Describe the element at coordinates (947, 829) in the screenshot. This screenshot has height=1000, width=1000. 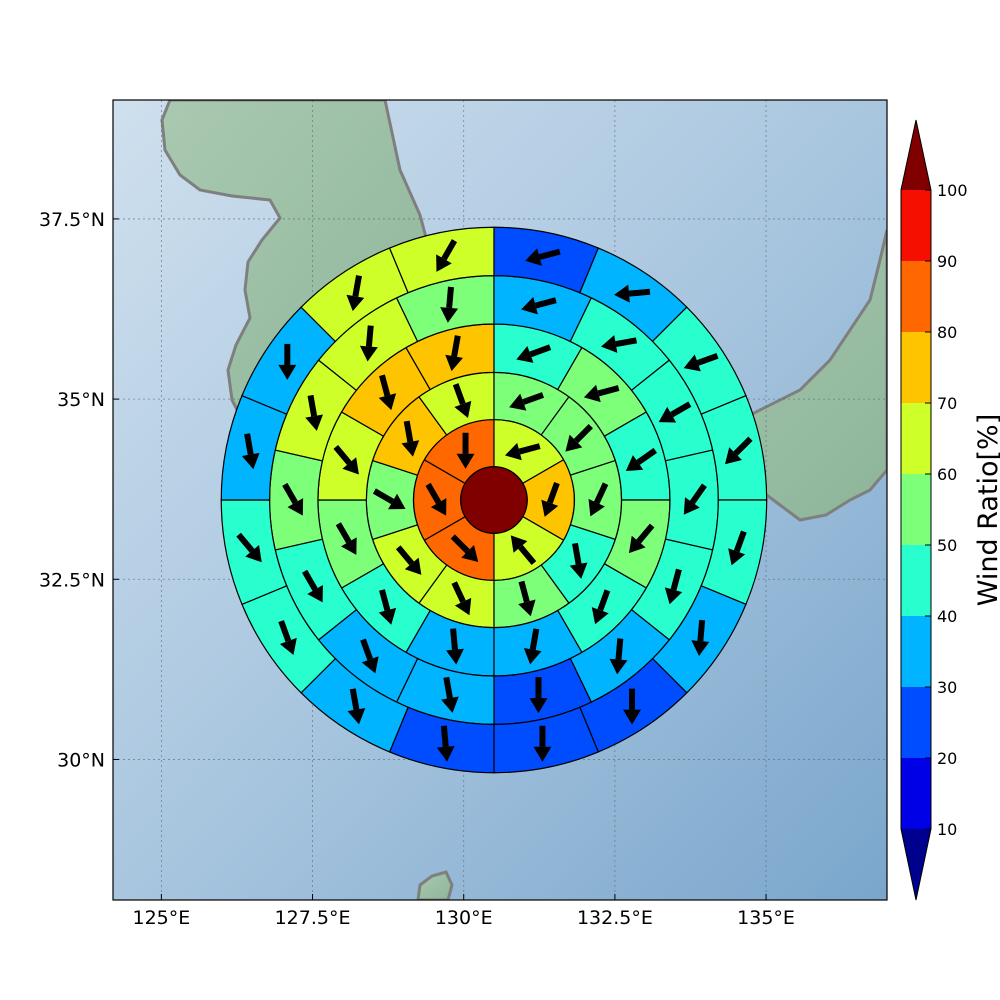
I see `colorbar-tick-label: 10` at that location.